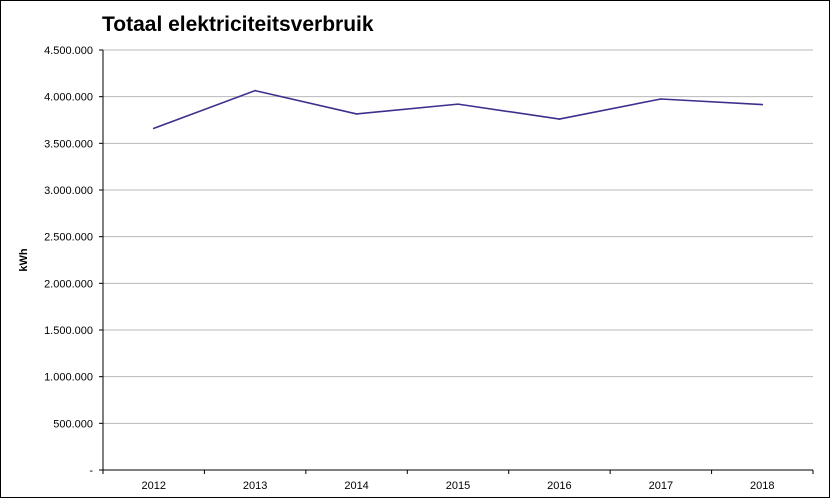 This screenshot has width=830, height=499. What do you see at coordinates (68, 238) in the screenshot?
I see `y-tick-label: 2.500.000` at bounding box center [68, 238].